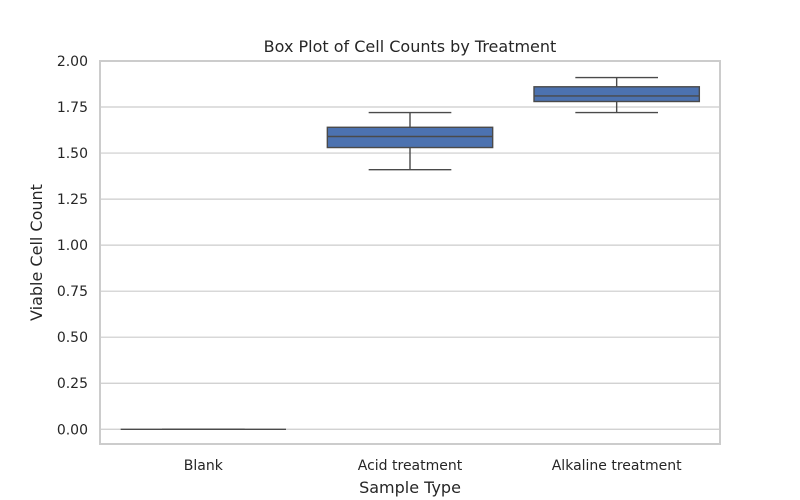  Describe the element at coordinates (72, 338) in the screenshot. I see `y-tick-label: 0.50` at that location.